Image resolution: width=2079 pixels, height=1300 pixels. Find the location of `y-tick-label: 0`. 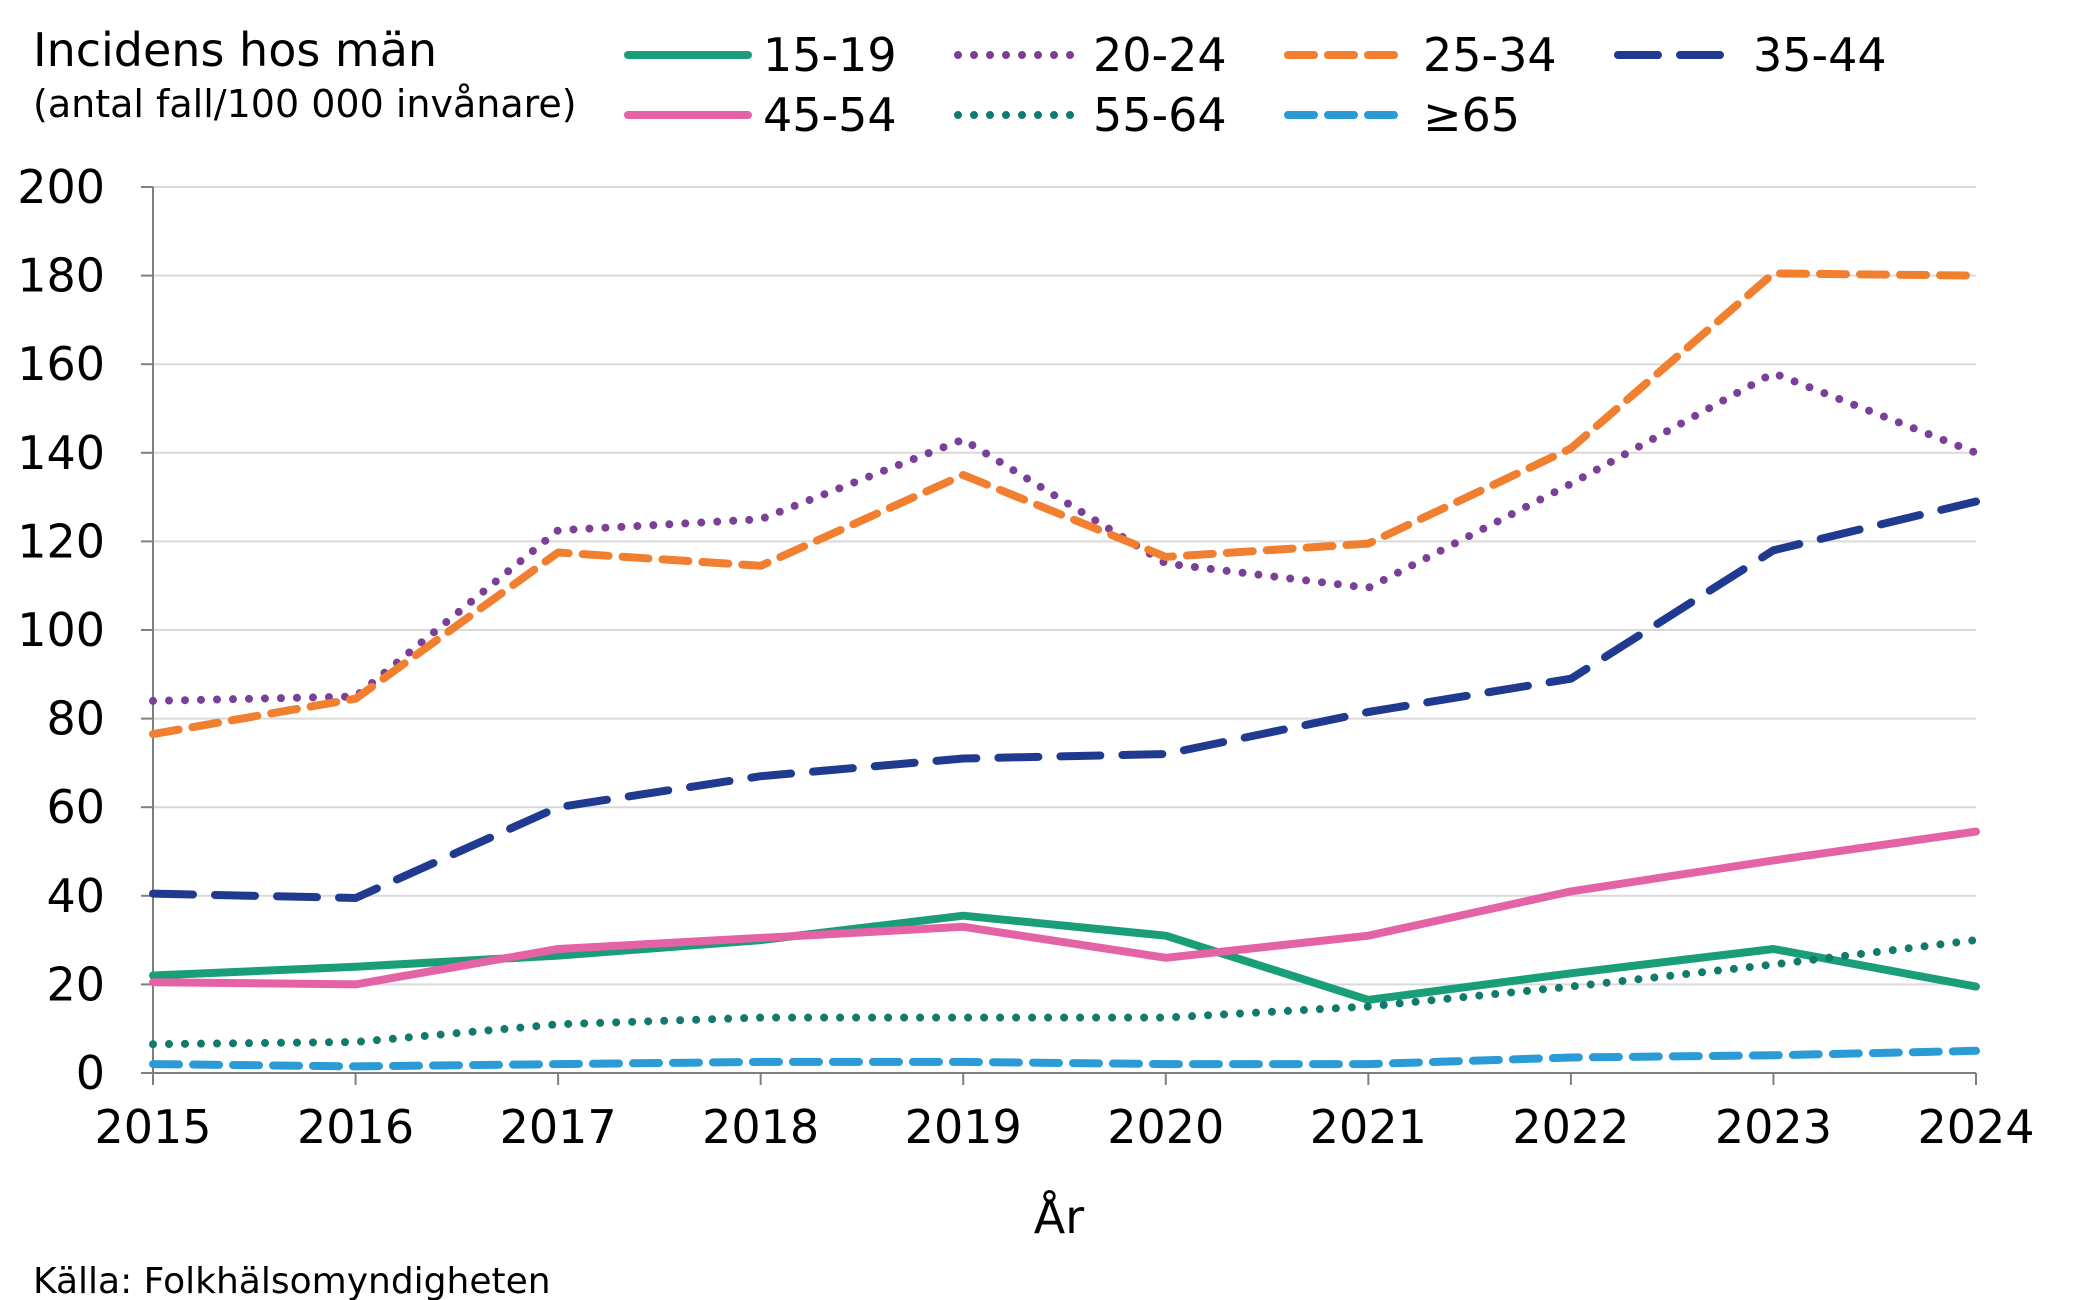

y-tick-label: 0 is located at coordinates (90, 1073).